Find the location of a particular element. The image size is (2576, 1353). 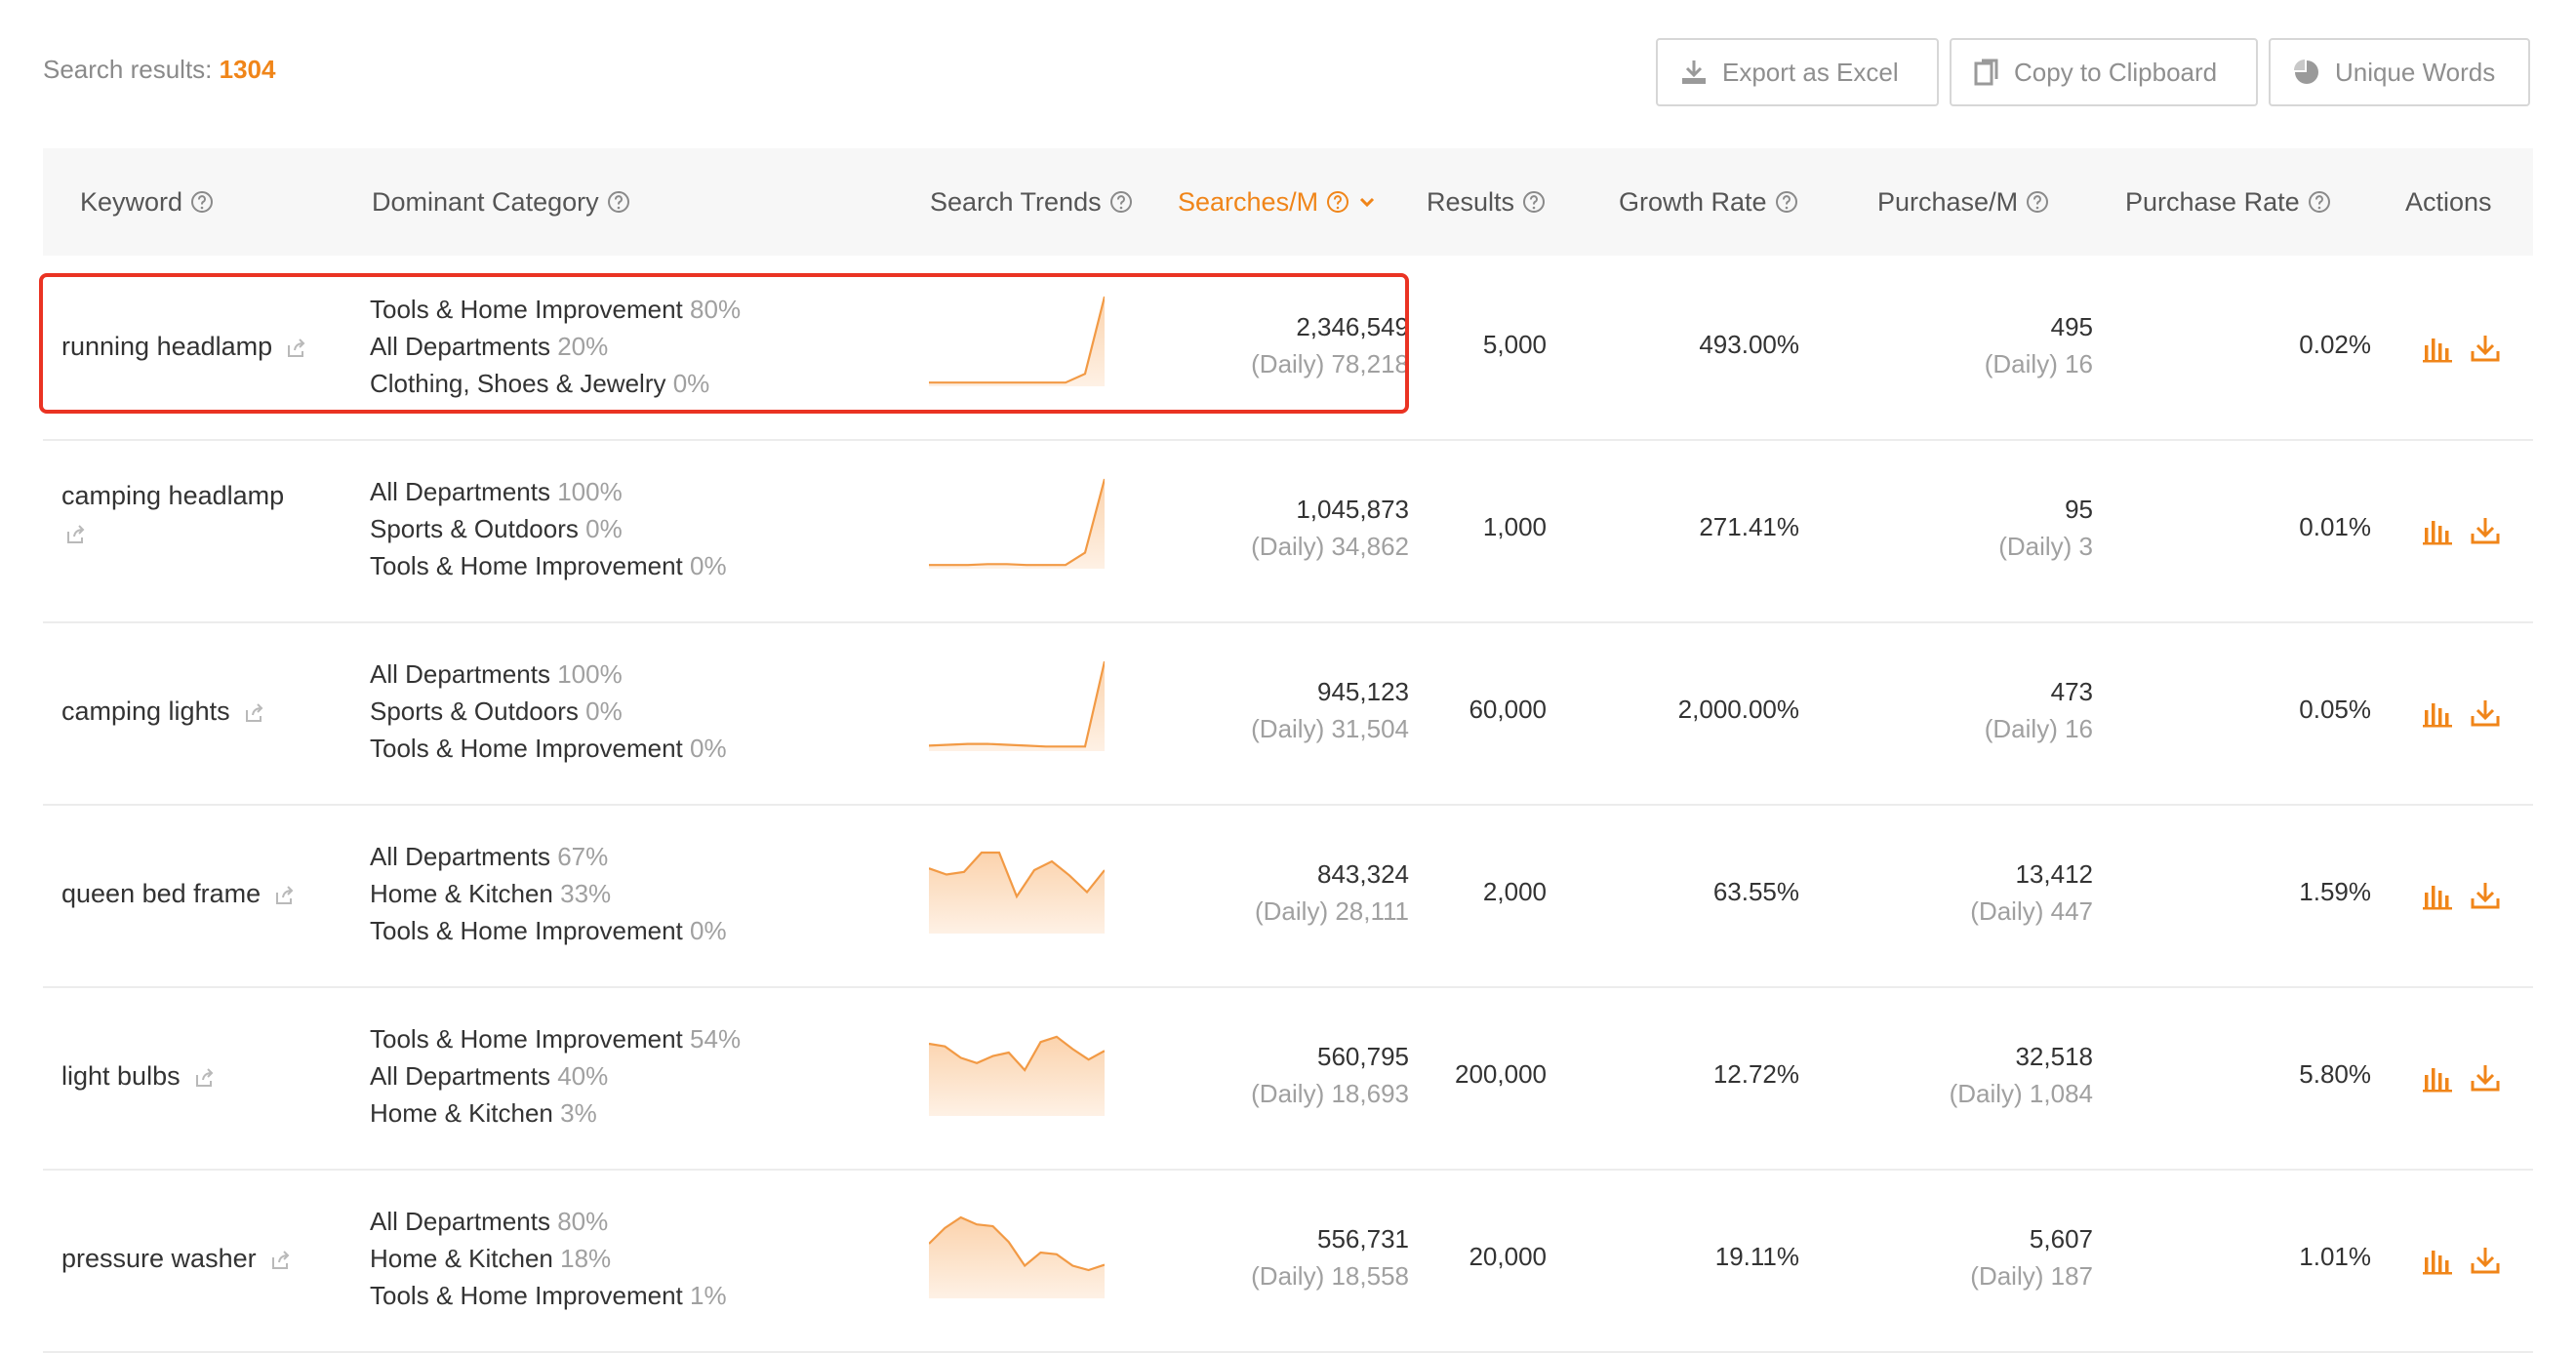

category-percent: 40% is located at coordinates (583, 1076).